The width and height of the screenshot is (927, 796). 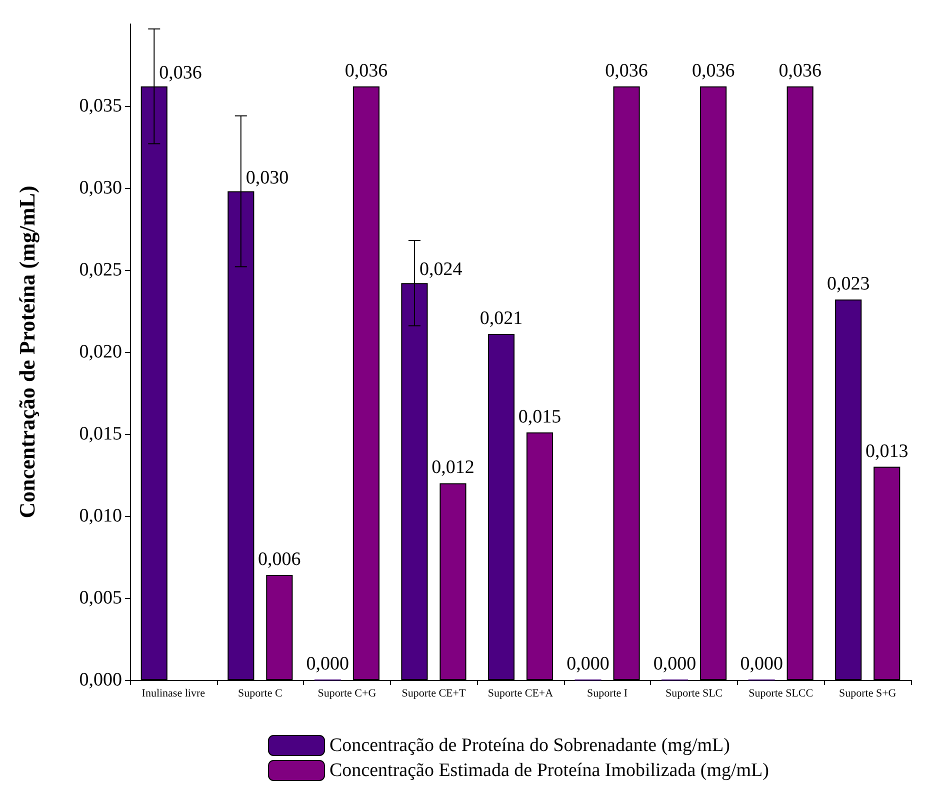 I want to click on data-label: 0,015, so click(x=540, y=417).